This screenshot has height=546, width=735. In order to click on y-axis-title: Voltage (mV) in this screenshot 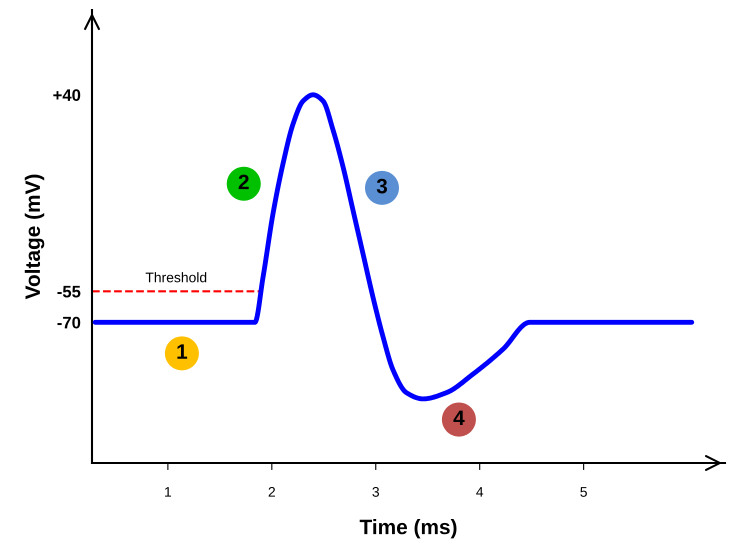, I will do `click(34, 237)`.